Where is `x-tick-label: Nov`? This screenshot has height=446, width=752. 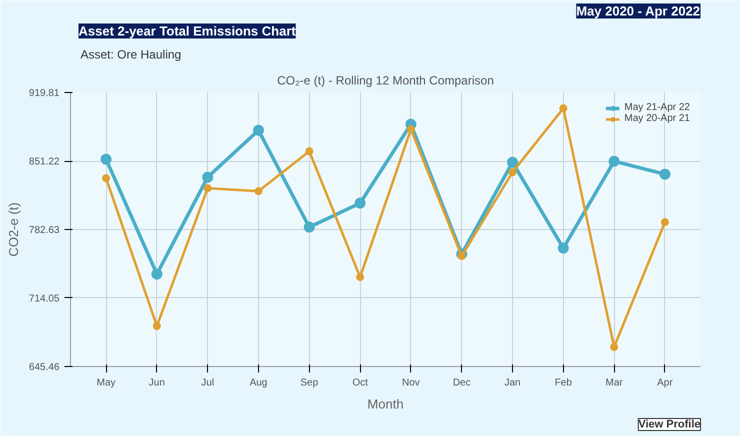
x-tick-label: Nov is located at coordinates (411, 383).